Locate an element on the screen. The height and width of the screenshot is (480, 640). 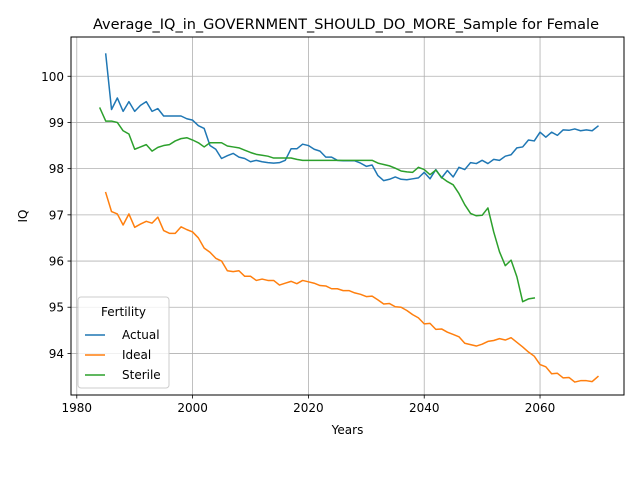
y-tick-label: 94 is located at coordinates (56, 354).